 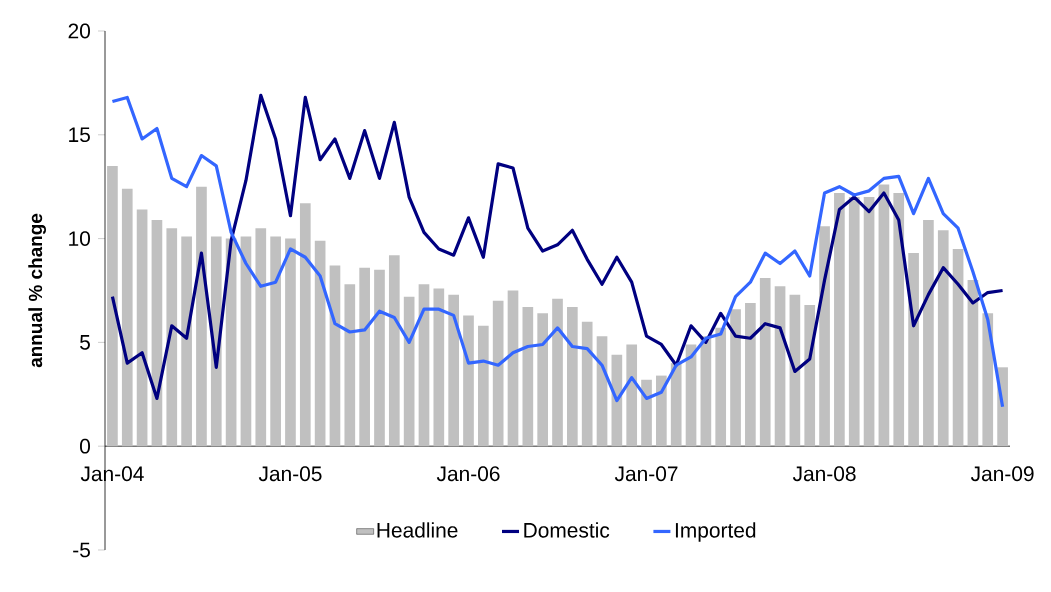 I want to click on y-tick-label: 0, so click(x=85, y=446).